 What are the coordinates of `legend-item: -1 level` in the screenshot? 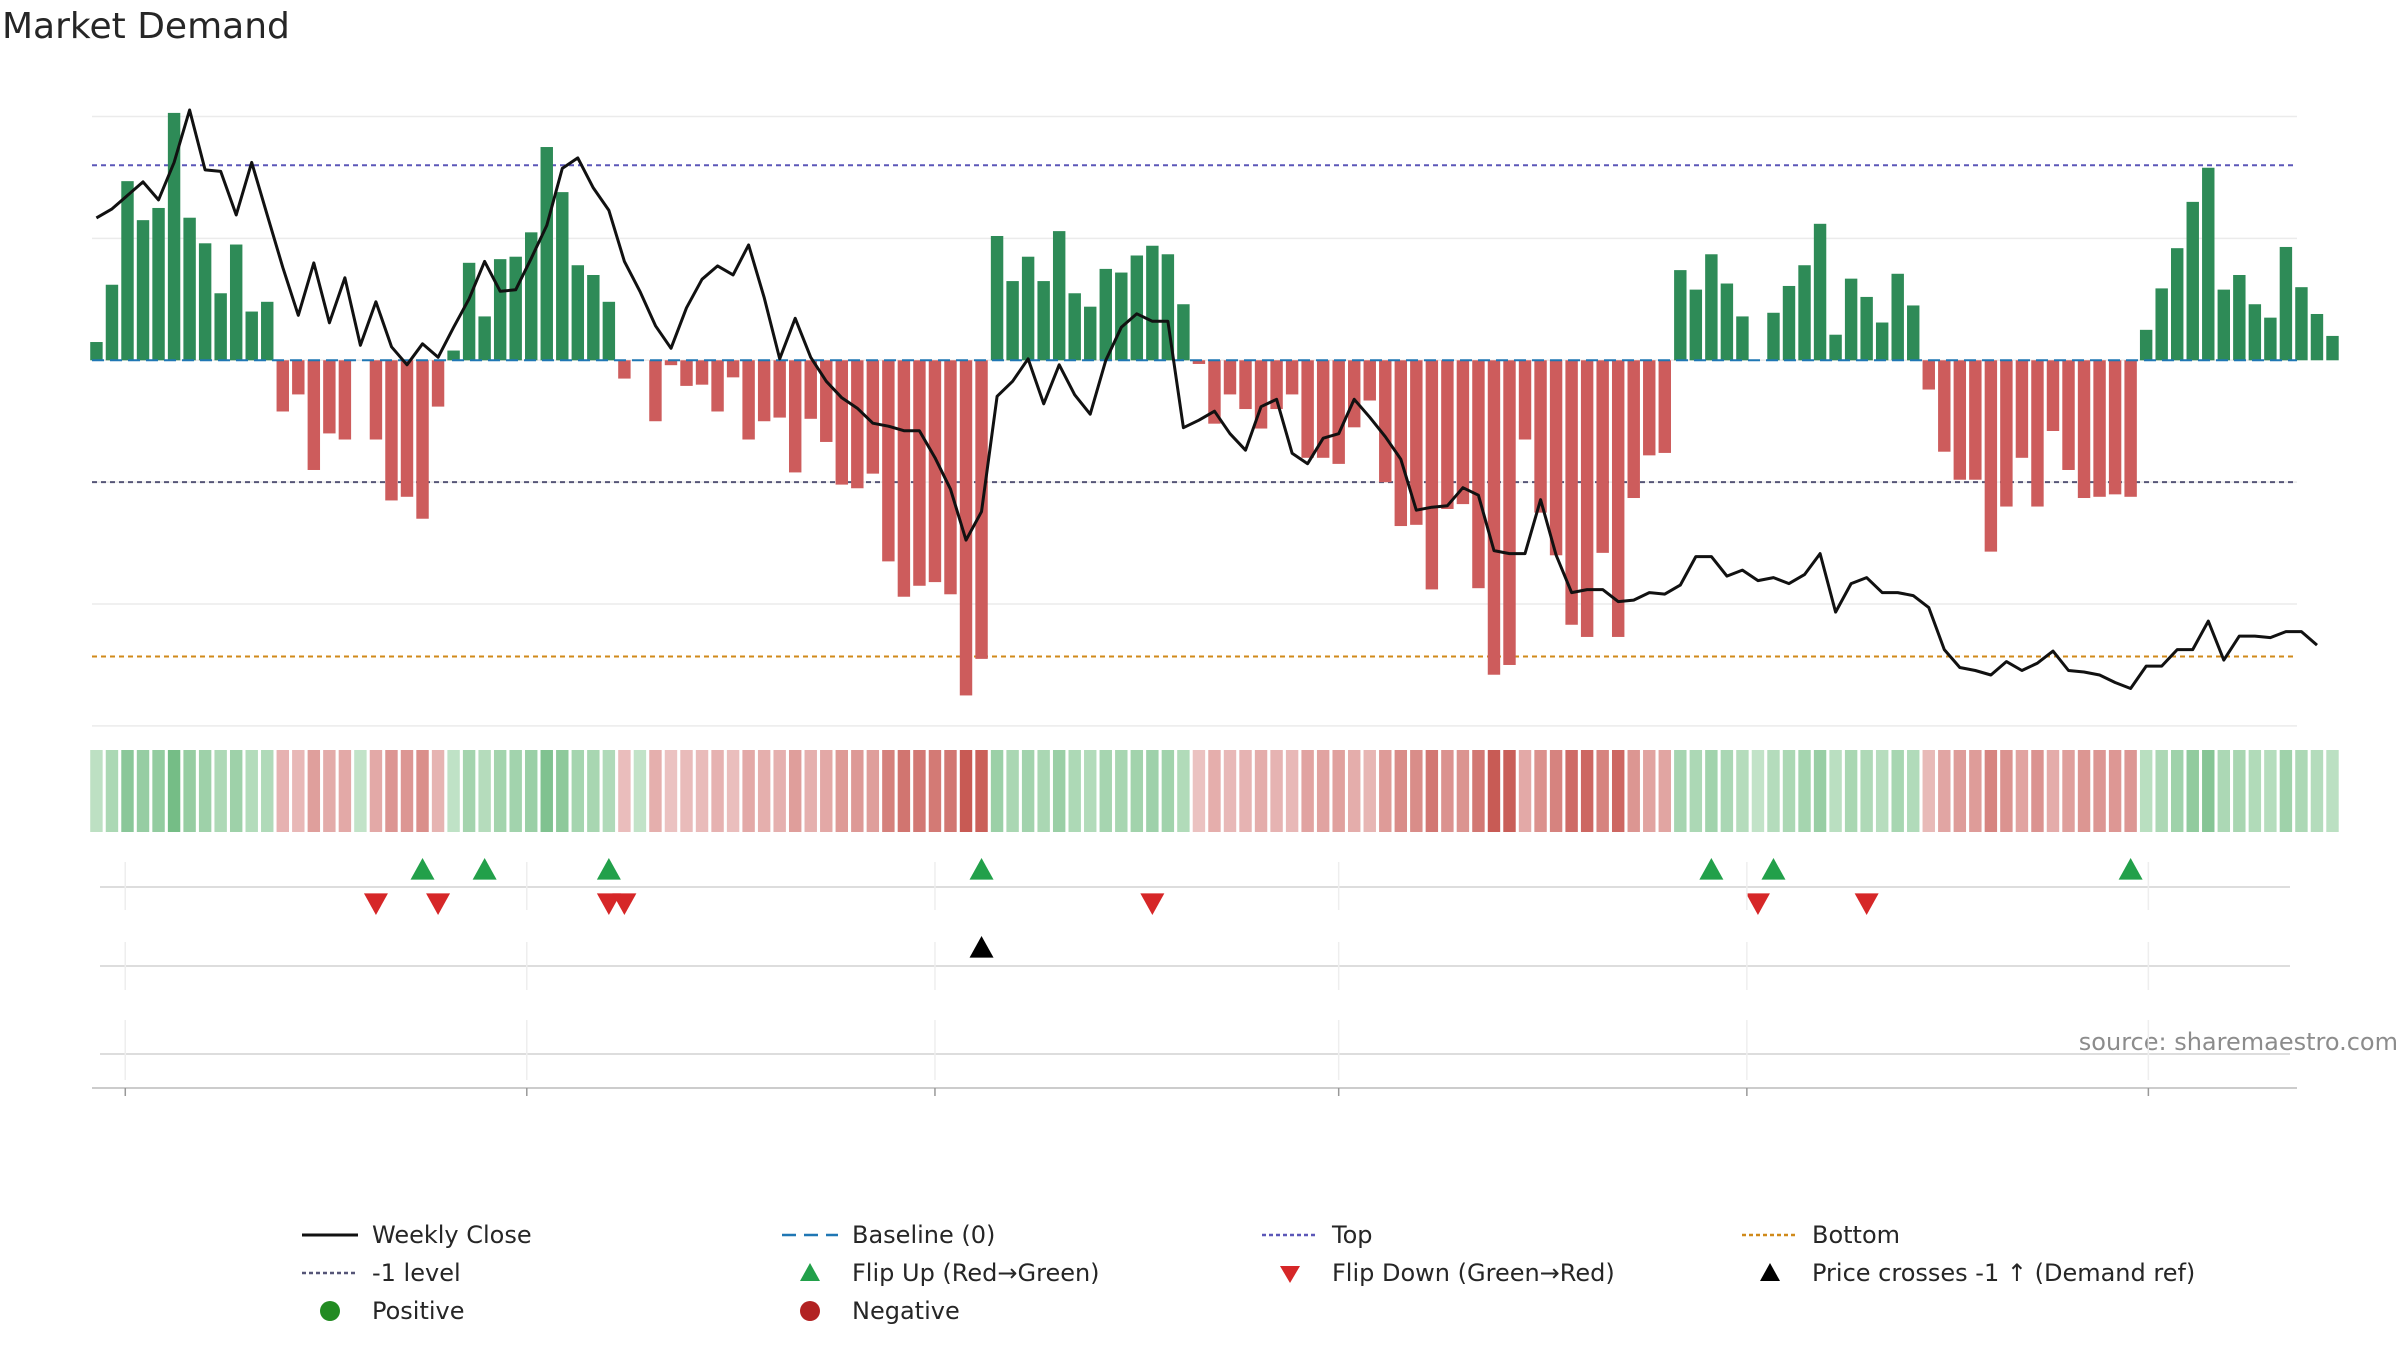 It's located at (380, 1273).